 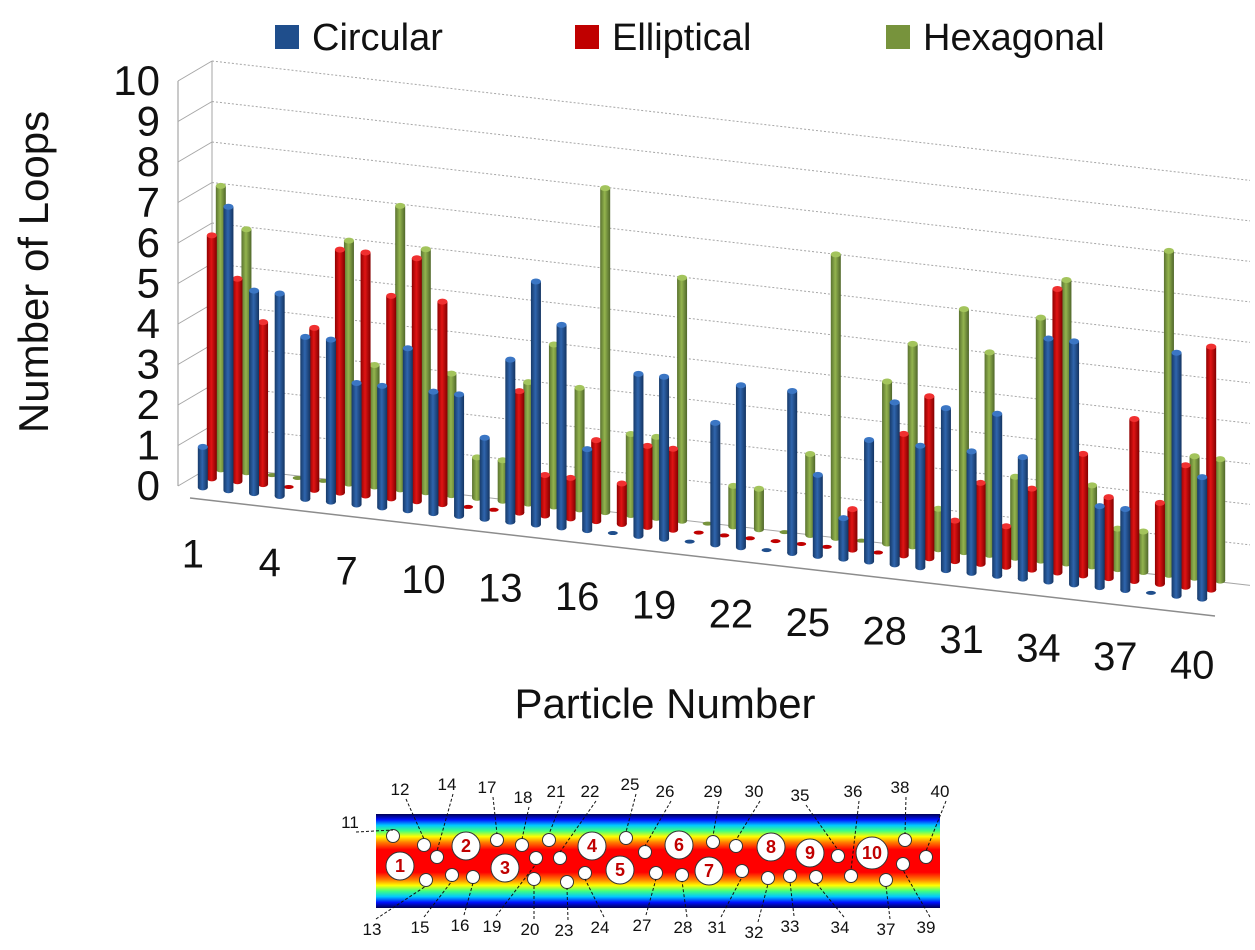 I want to click on legend-swatch-elliptical, so click(x=587, y=37).